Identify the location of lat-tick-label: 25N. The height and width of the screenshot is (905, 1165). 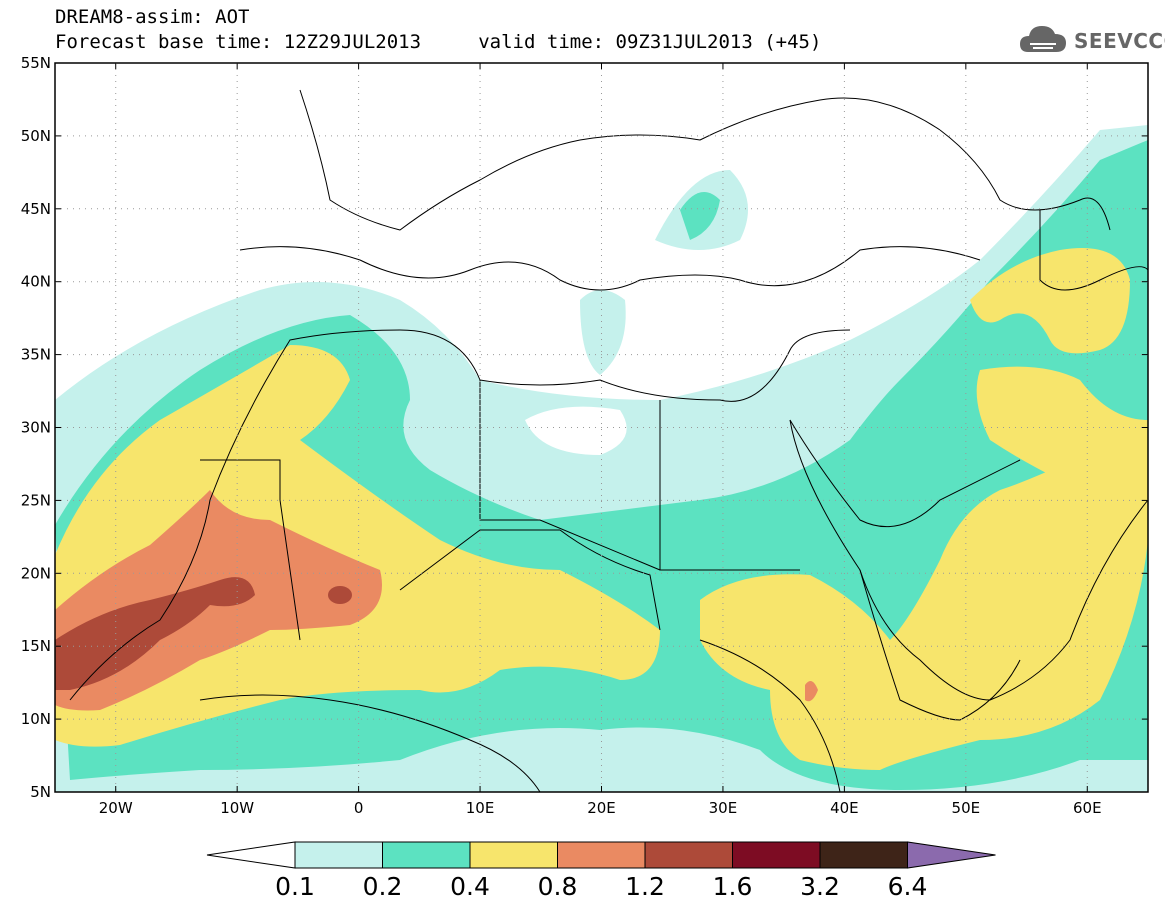
(36, 500).